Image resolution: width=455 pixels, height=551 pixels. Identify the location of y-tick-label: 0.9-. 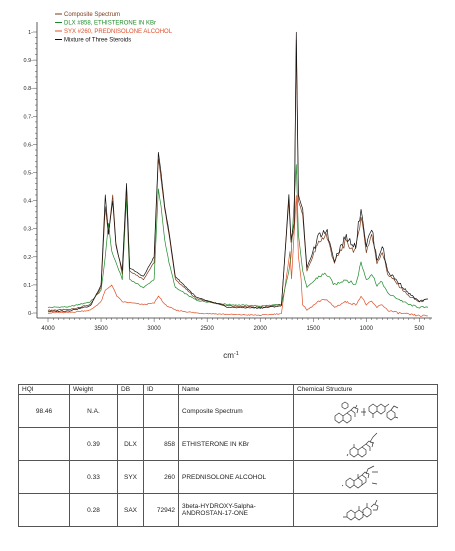
(29, 61).